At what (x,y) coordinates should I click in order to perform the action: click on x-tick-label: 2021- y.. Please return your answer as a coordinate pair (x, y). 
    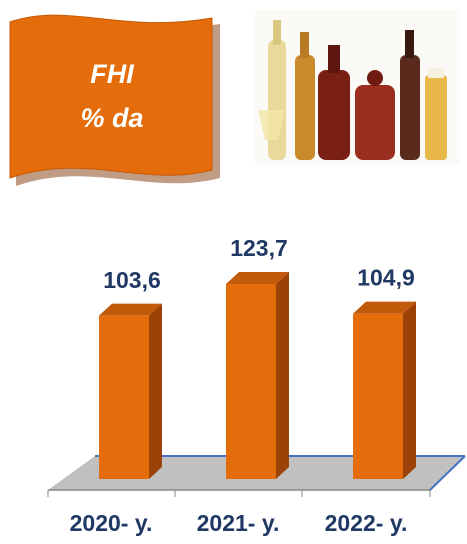
    Looking at the image, I should click on (238, 523).